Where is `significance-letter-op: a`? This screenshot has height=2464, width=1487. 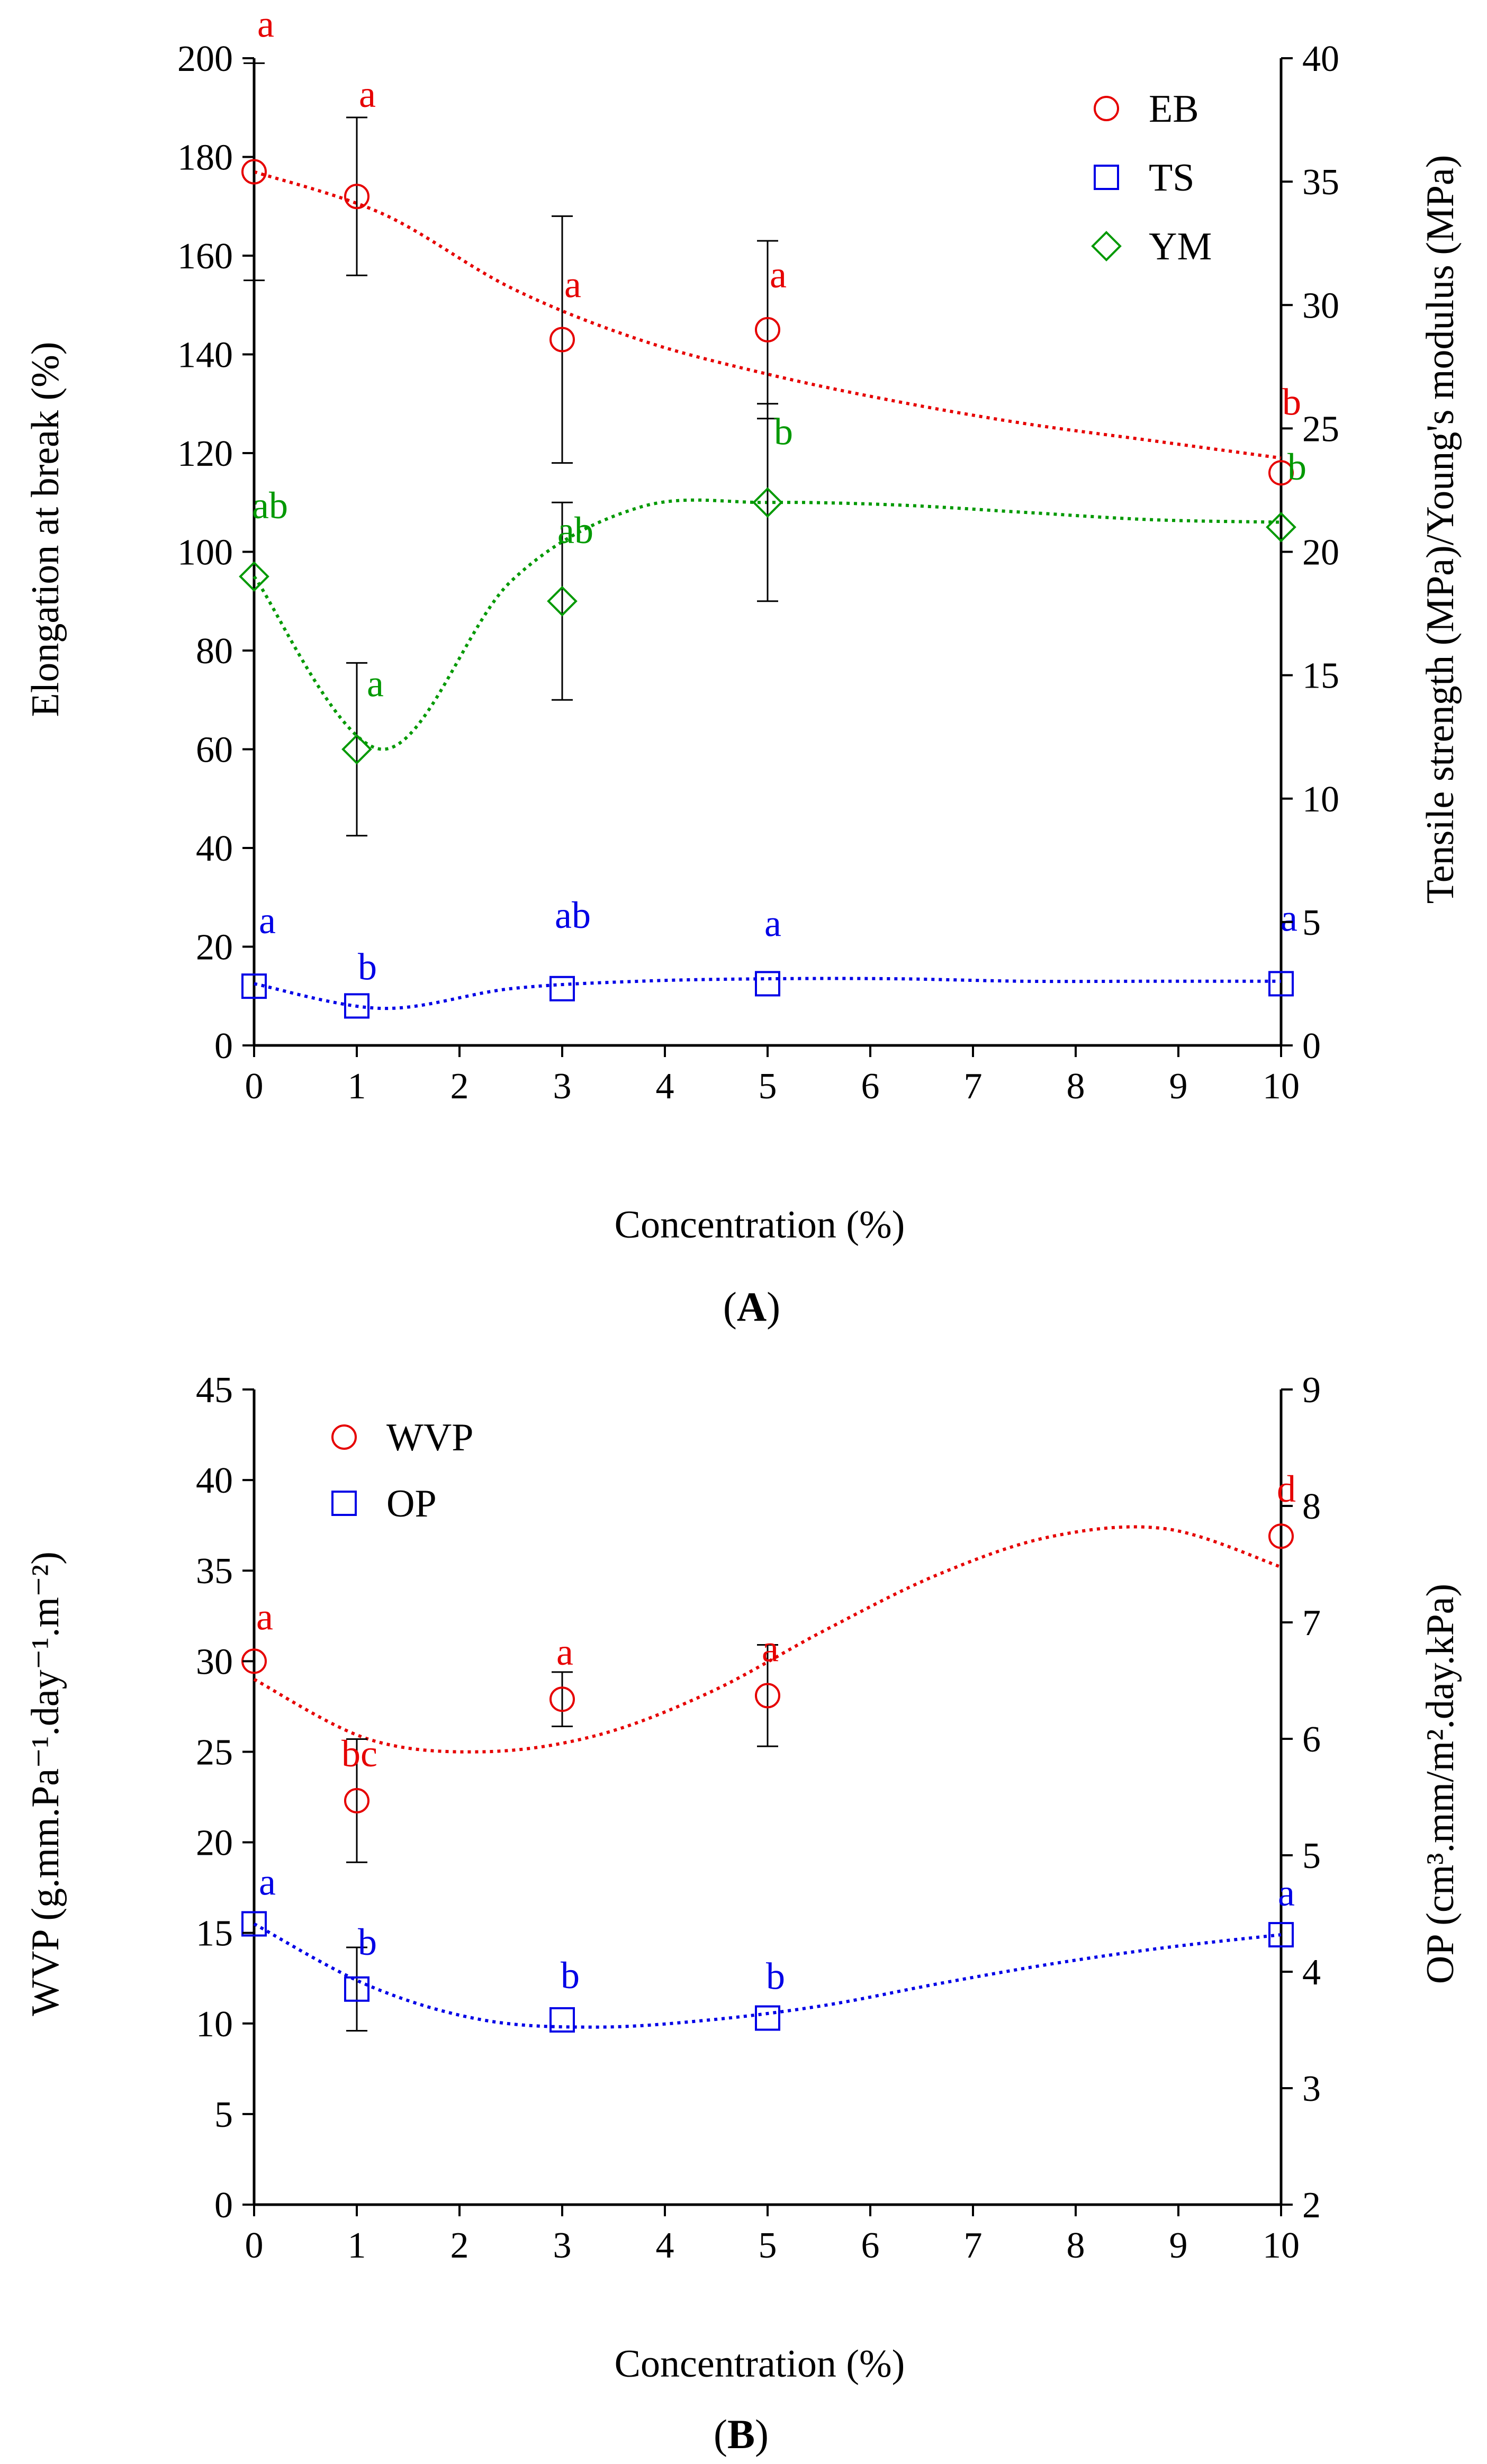 significance-letter-op: a is located at coordinates (1286, 1893).